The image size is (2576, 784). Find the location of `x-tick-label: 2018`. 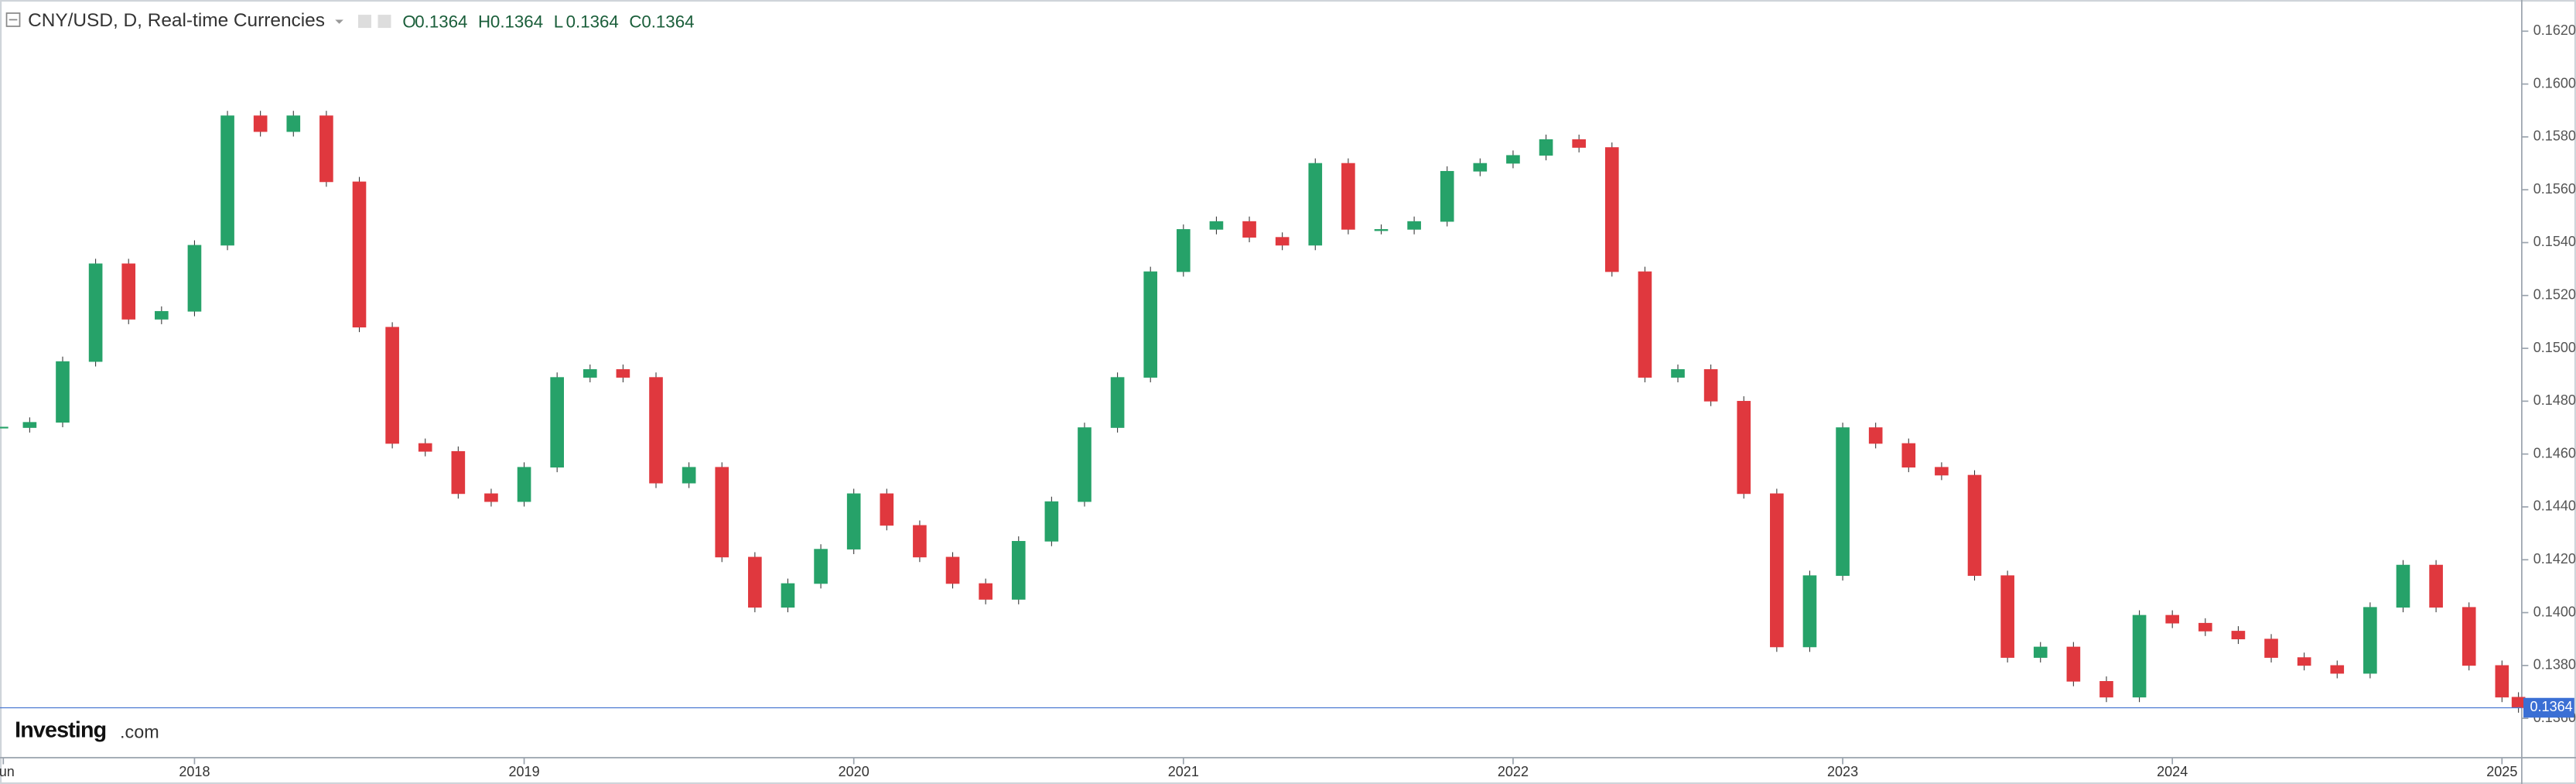

x-tick-label: 2018 is located at coordinates (194, 771).